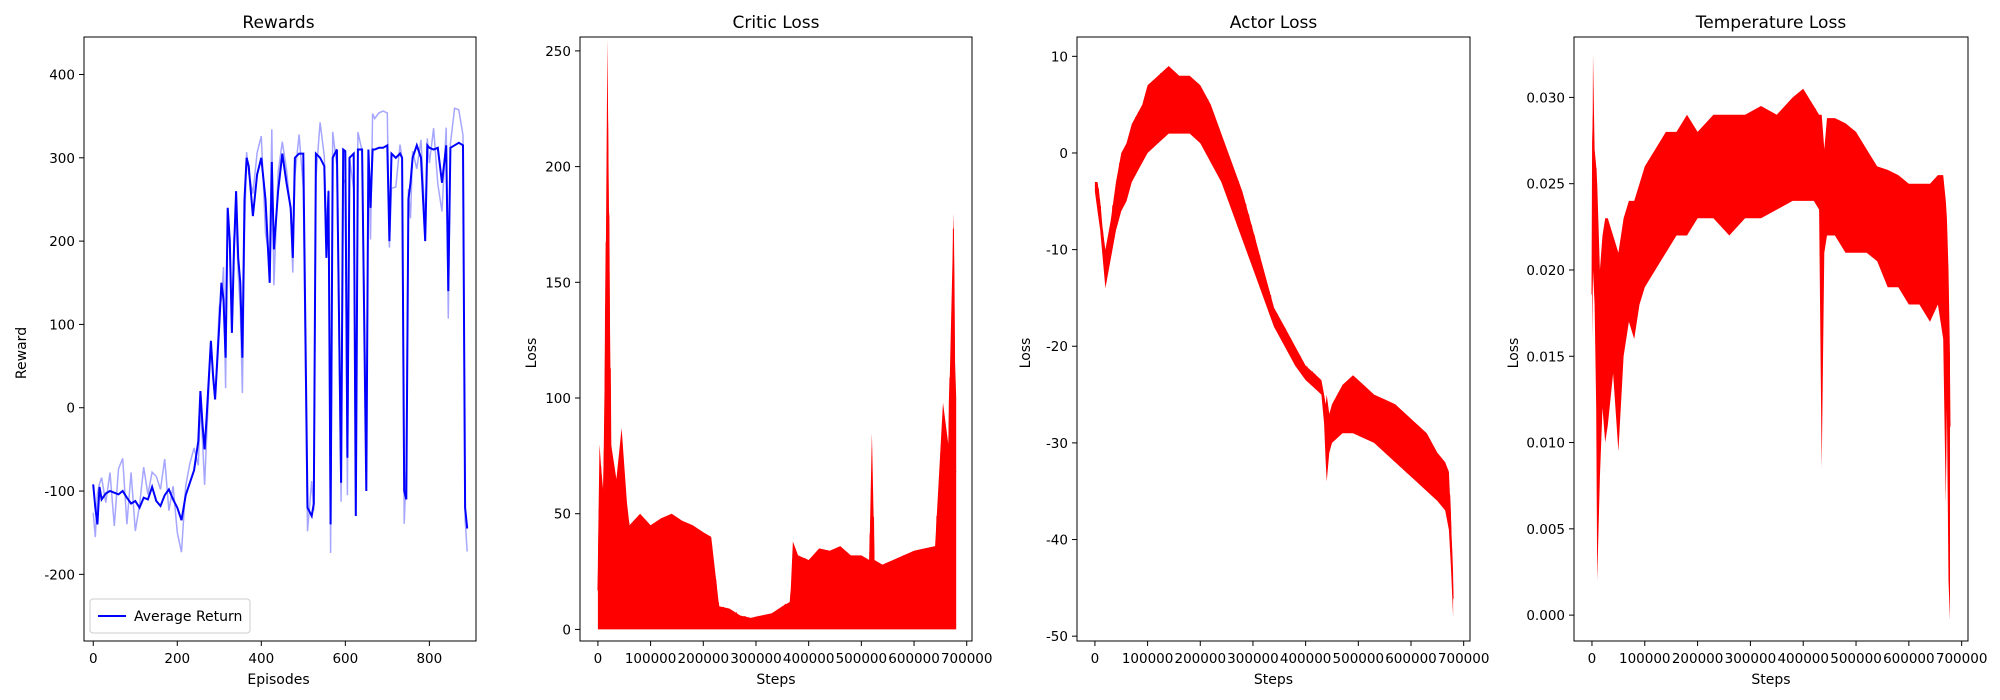 The width and height of the screenshot is (2000, 700). What do you see at coordinates (558, 283) in the screenshot?
I see `y-tick-label: 150` at bounding box center [558, 283].